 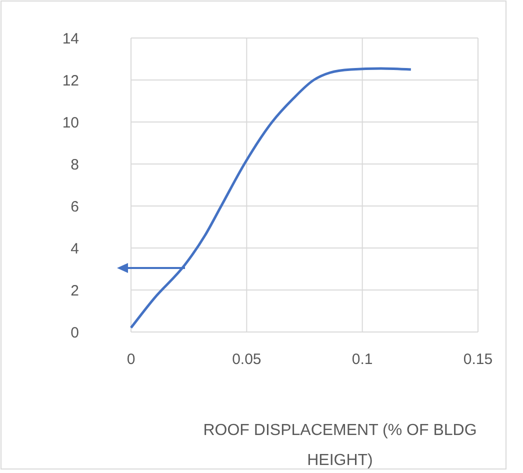 What do you see at coordinates (478, 359) in the screenshot?
I see `x-tick-label: 0.15` at bounding box center [478, 359].